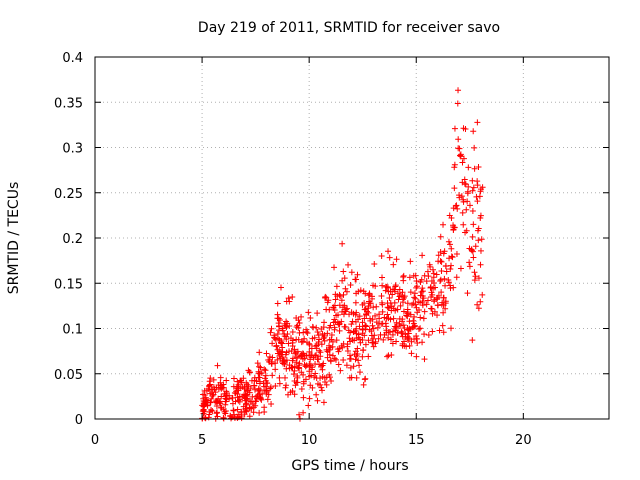 The width and height of the screenshot is (640, 480). Describe the element at coordinates (72, 330) in the screenshot. I see `y-tick-label: 0.1` at that location.